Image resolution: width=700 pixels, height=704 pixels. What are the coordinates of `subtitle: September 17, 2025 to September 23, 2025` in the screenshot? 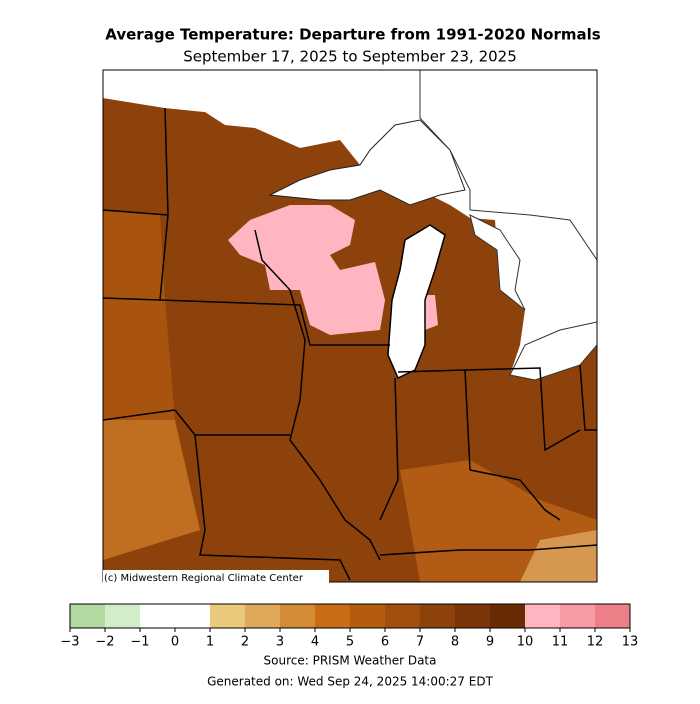 It's located at (350, 57).